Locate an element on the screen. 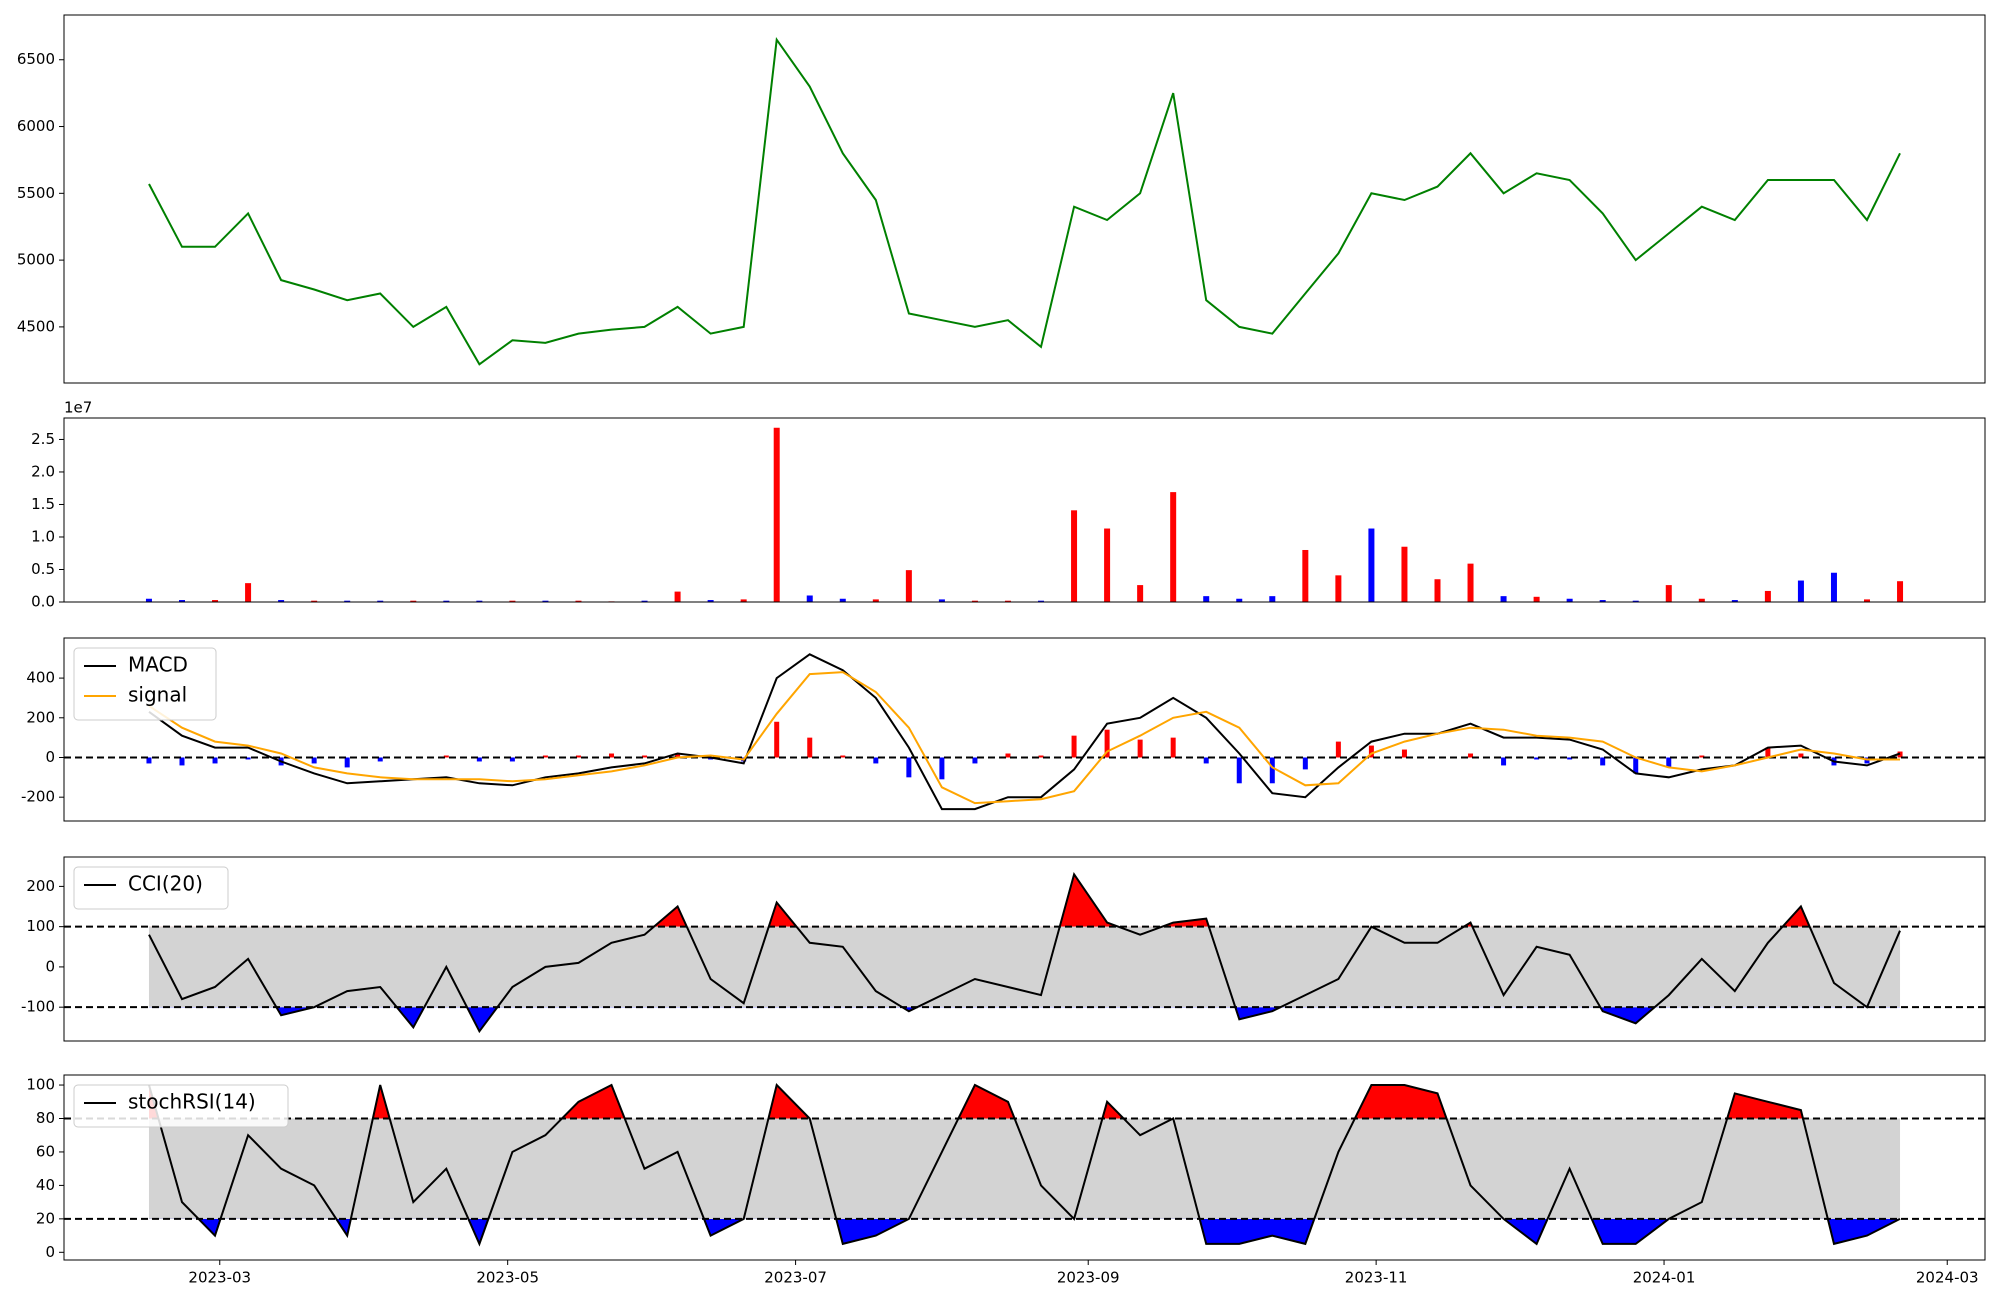 This screenshot has width=2000, height=1300. y-tick-label: 0.0 is located at coordinates (43, 602).